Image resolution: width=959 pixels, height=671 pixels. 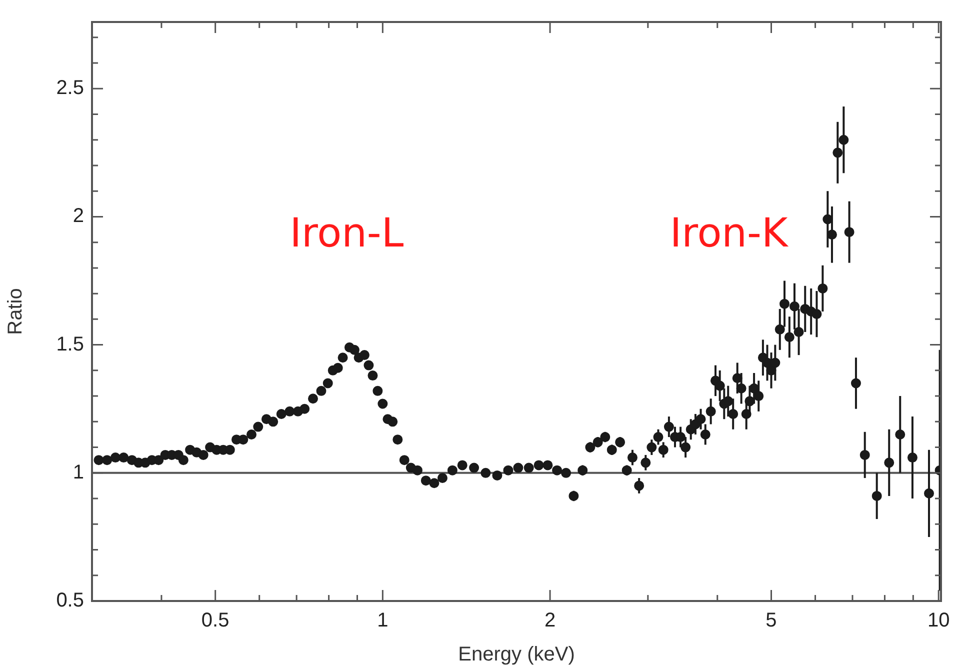 I want to click on x-tick-label: 2, so click(x=550, y=621).